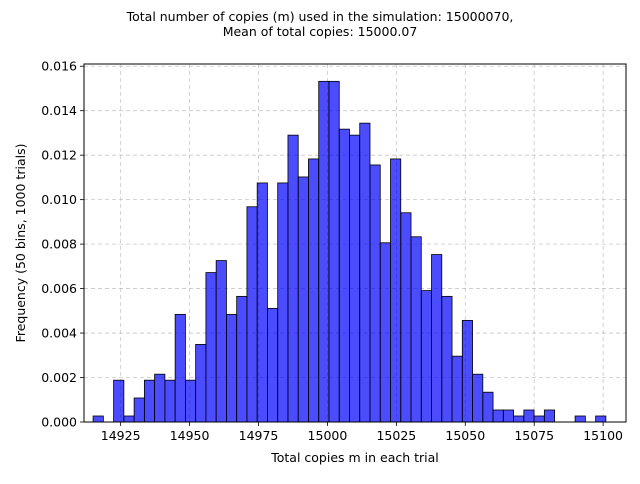 Image resolution: width=640 pixels, height=484 pixels. I want to click on y-tick-label: 0.002, so click(59, 377).